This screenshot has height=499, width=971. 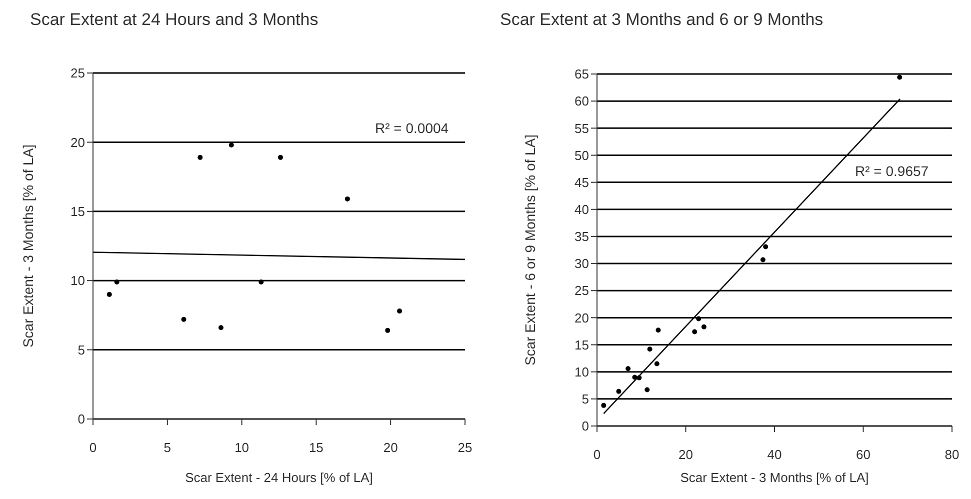 I want to click on y-tick-label: 60, so click(x=581, y=101).